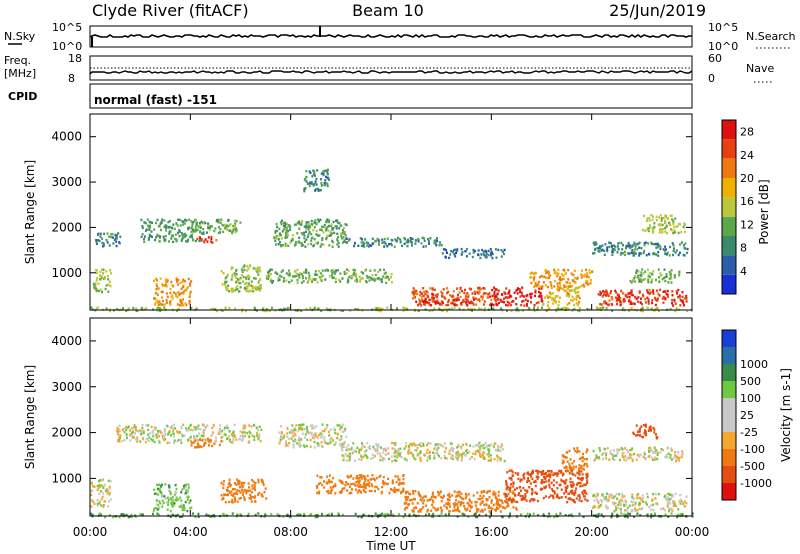 The image size is (800, 554). Describe the element at coordinates (711, 78) in the screenshot. I see `nave-tick-bottom: 0` at that location.